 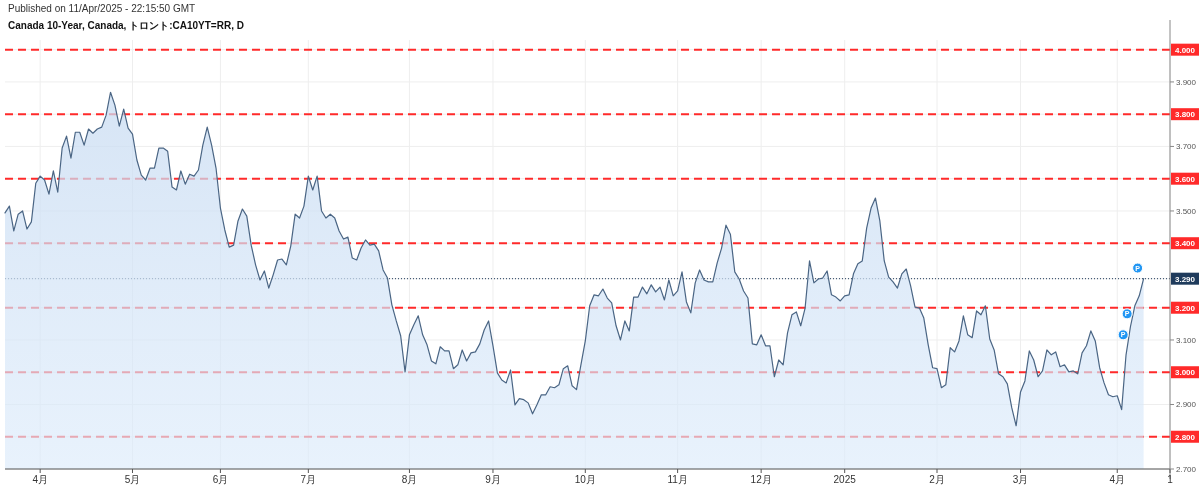 I want to click on ref-line-label: 3.290, so click(x=1185, y=279).